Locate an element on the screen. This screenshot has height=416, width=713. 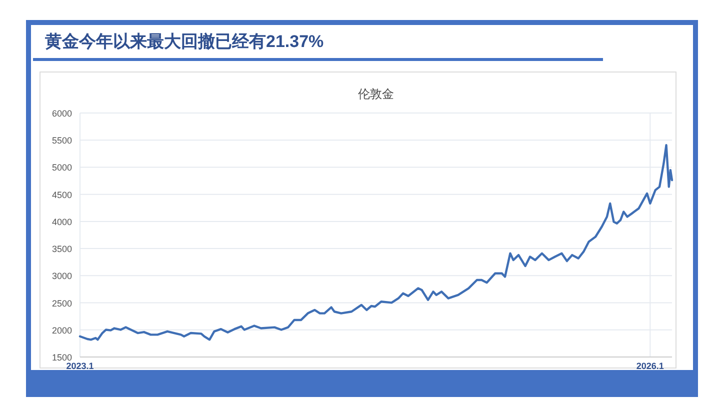
y-tick-label: 1500 is located at coordinates (62, 357).